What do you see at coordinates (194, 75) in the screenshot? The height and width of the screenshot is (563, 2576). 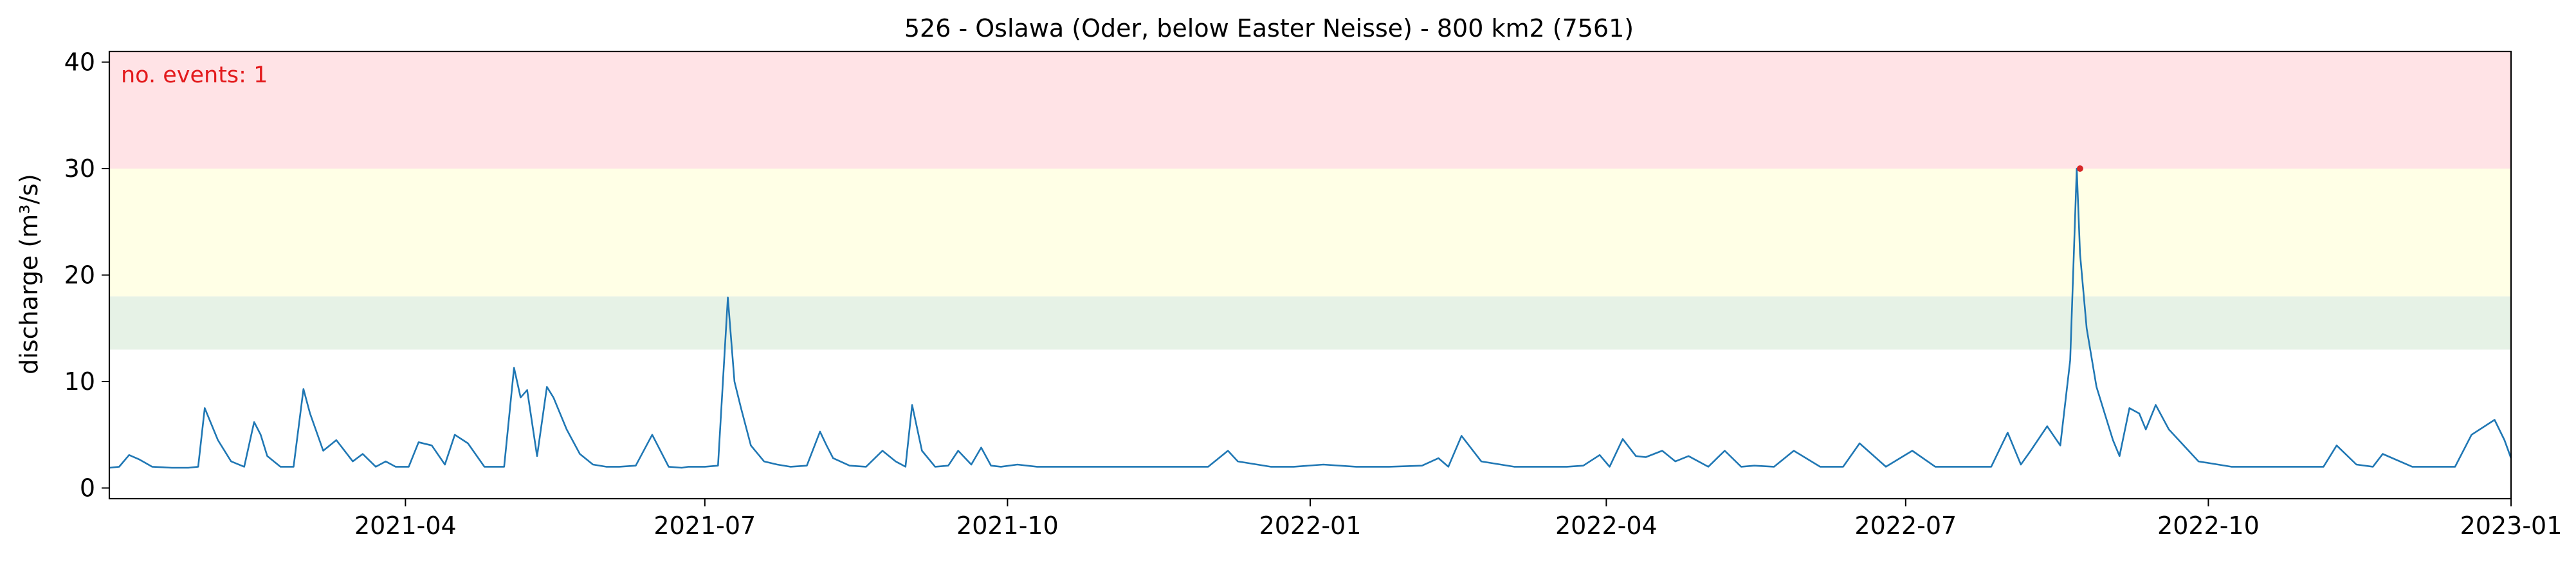 I see `event-count-annotation: no. events: 1` at bounding box center [194, 75].